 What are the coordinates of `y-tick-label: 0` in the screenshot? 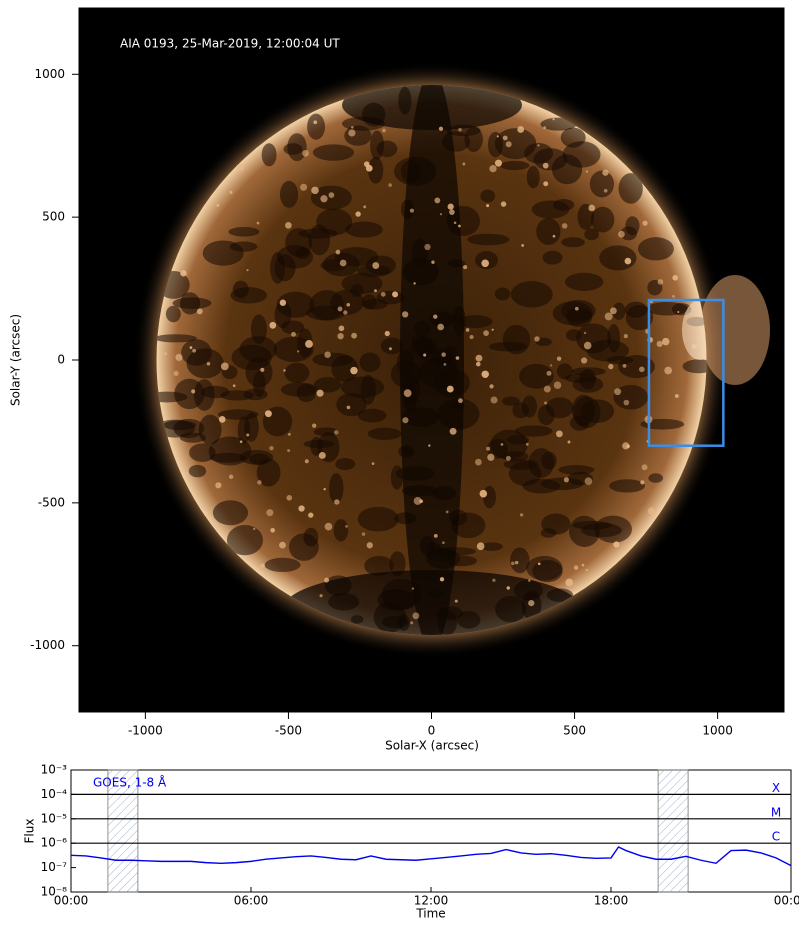 It's located at (61, 360).